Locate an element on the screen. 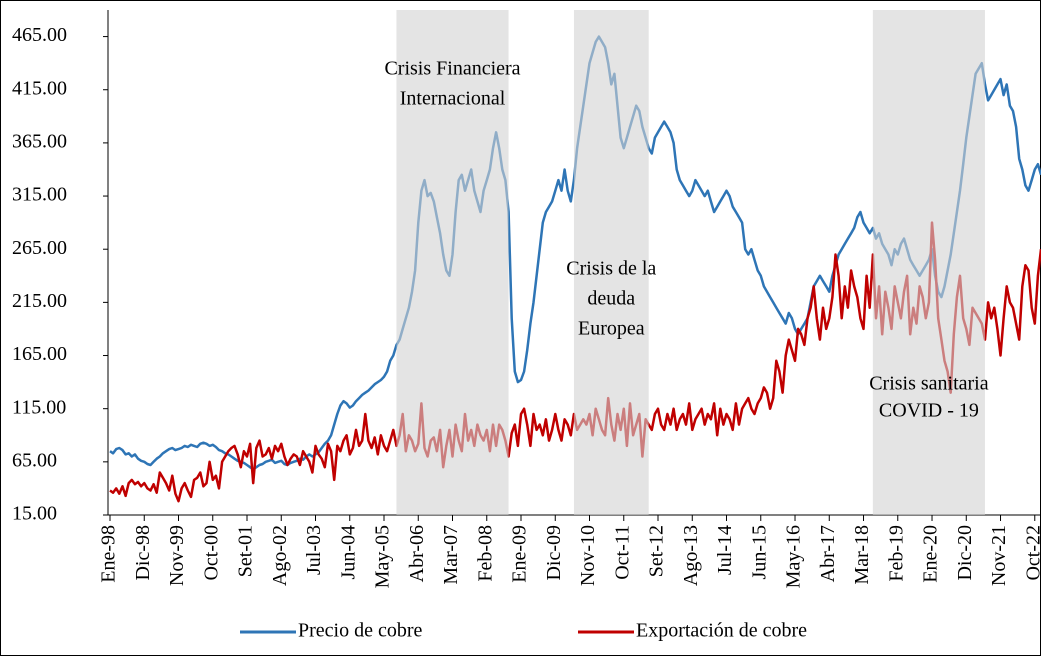 The height and width of the screenshot is (656, 1041). annotation: COVID - 19 is located at coordinates (929, 411).